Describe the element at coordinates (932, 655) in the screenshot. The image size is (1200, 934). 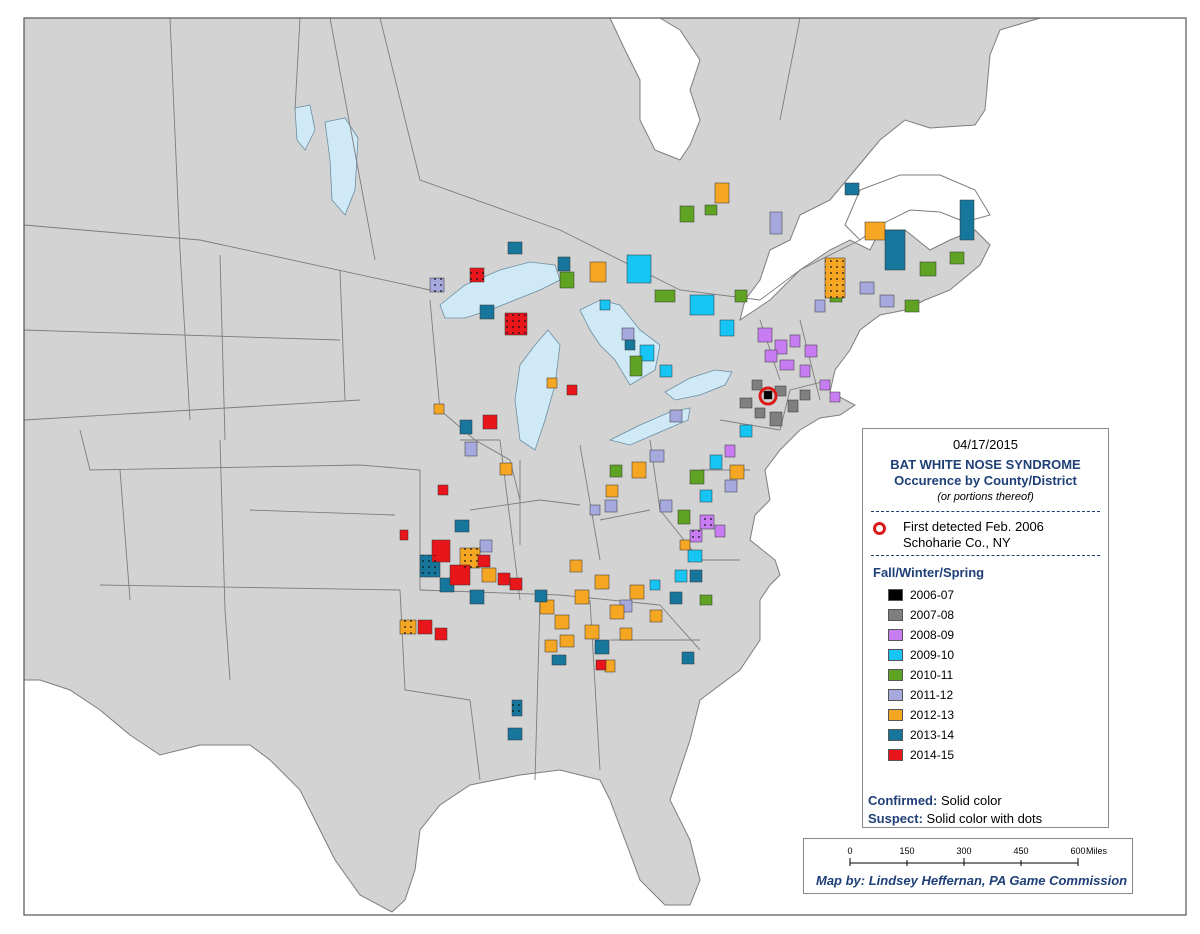
I see `legend-item-label: 2009-10` at that location.